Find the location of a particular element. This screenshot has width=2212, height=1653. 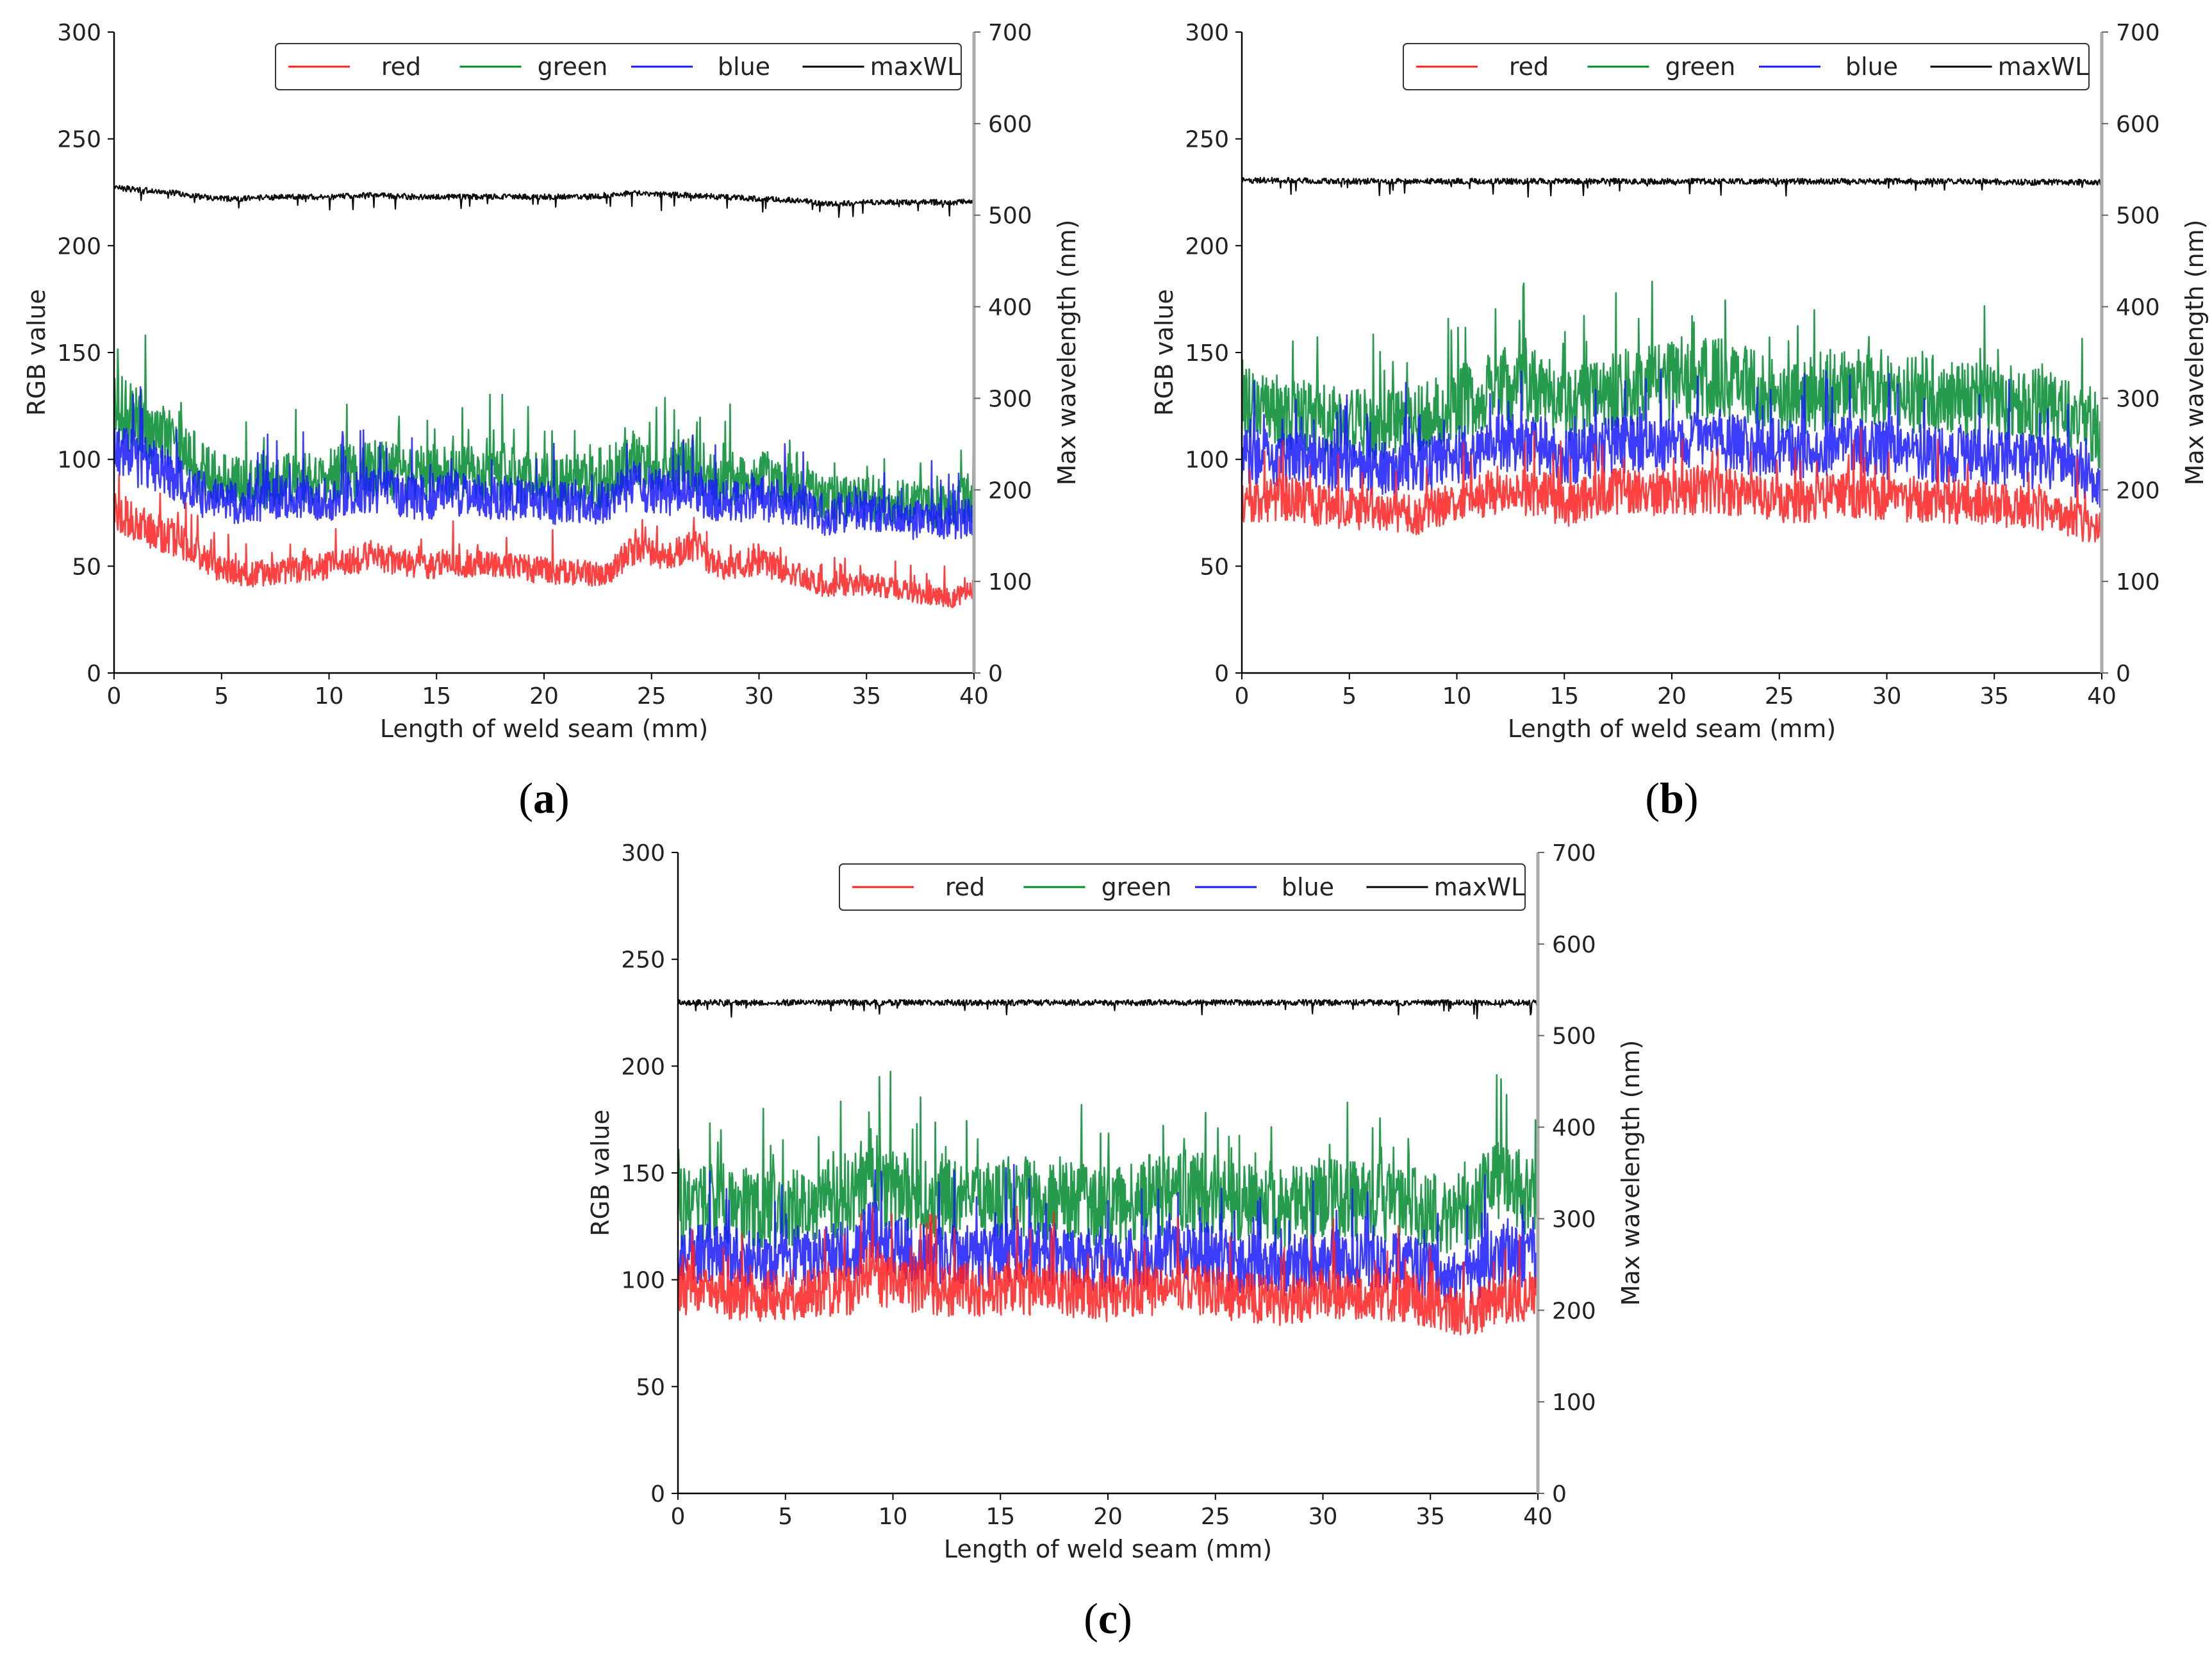

y-tick-label: 250 is located at coordinates (1207, 140).